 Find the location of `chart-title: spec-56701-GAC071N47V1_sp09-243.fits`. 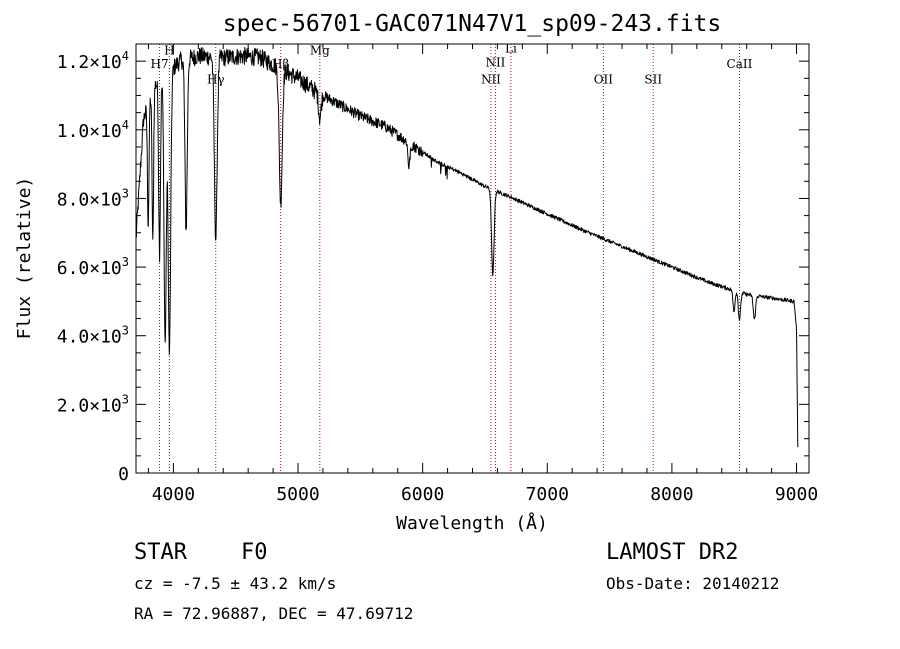

chart-title: spec-56701-GAC071N47V1_sp09-243.fits is located at coordinates (472, 24).